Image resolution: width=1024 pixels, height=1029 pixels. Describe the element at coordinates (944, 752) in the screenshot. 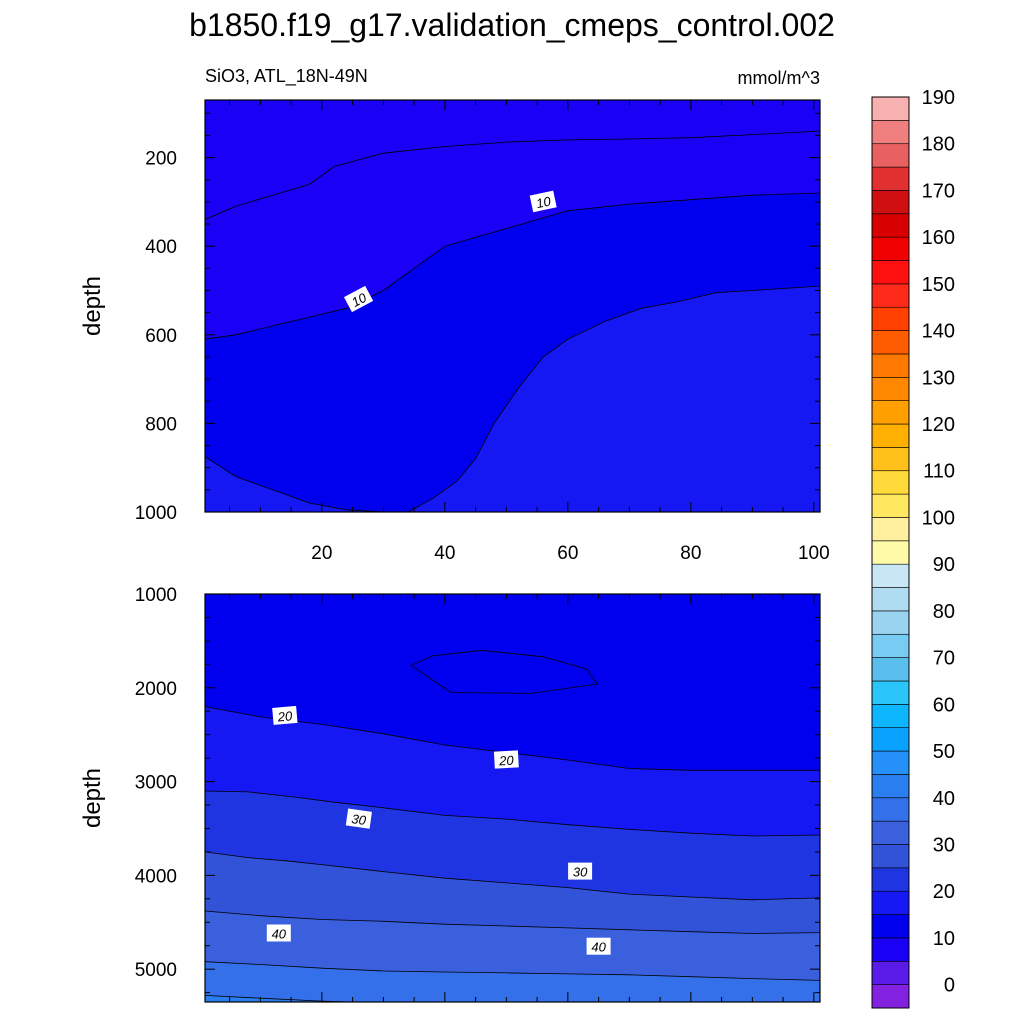

I see `colorbar-tick-label: 50` at that location.